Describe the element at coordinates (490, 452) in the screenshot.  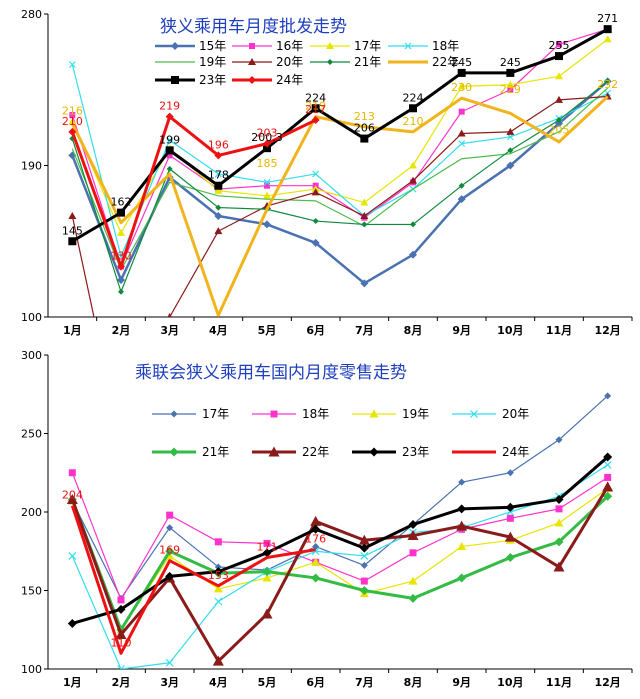
I see `legend-item: 24年` at that location.